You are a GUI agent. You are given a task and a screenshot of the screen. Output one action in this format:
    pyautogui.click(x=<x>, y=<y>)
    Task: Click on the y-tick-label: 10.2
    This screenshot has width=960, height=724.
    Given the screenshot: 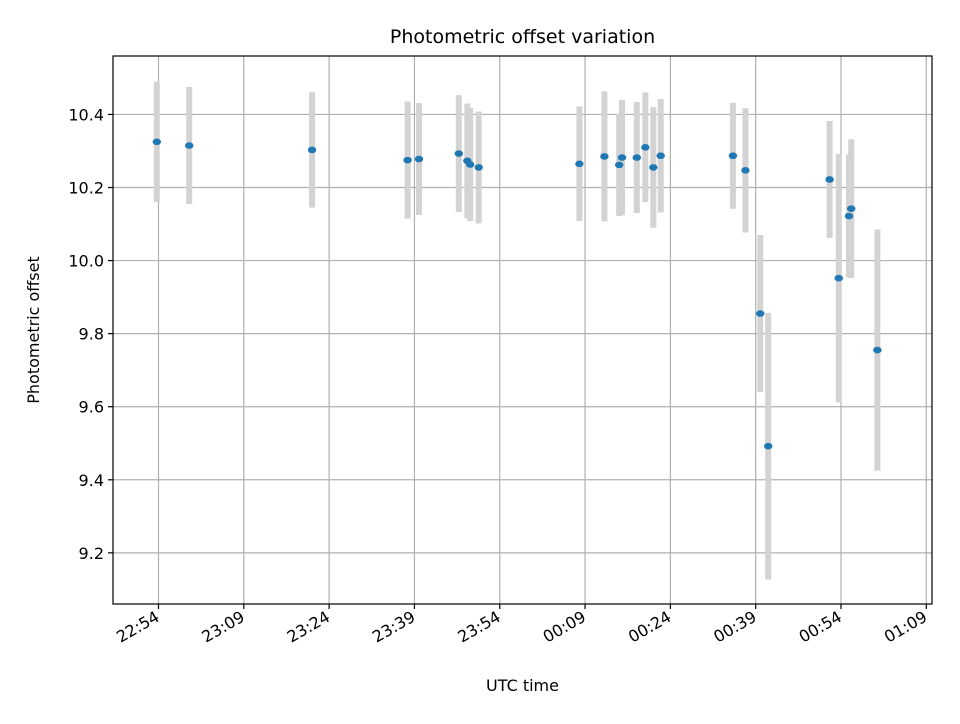 What is the action you would take?
    pyautogui.click(x=86, y=188)
    